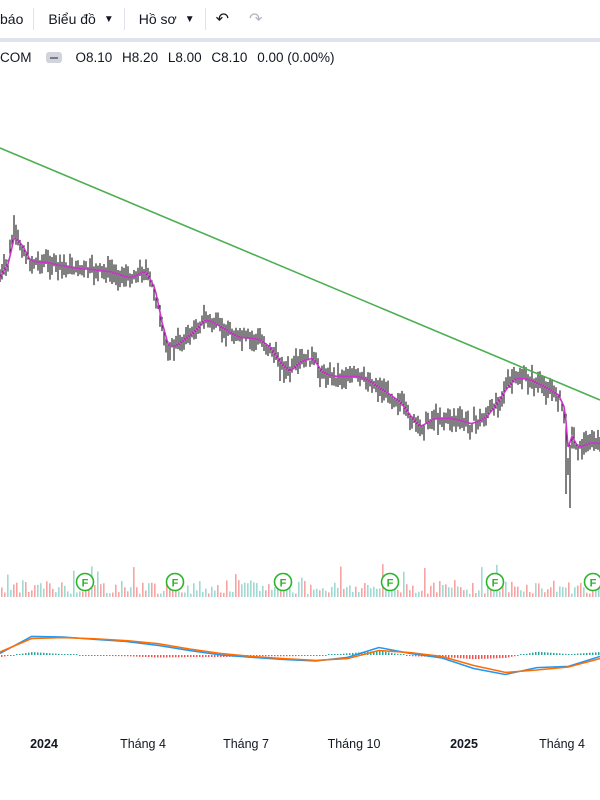 This screenshot has width=600, height=800. I want to click on collapse-legend-icon, so click(53, 57).